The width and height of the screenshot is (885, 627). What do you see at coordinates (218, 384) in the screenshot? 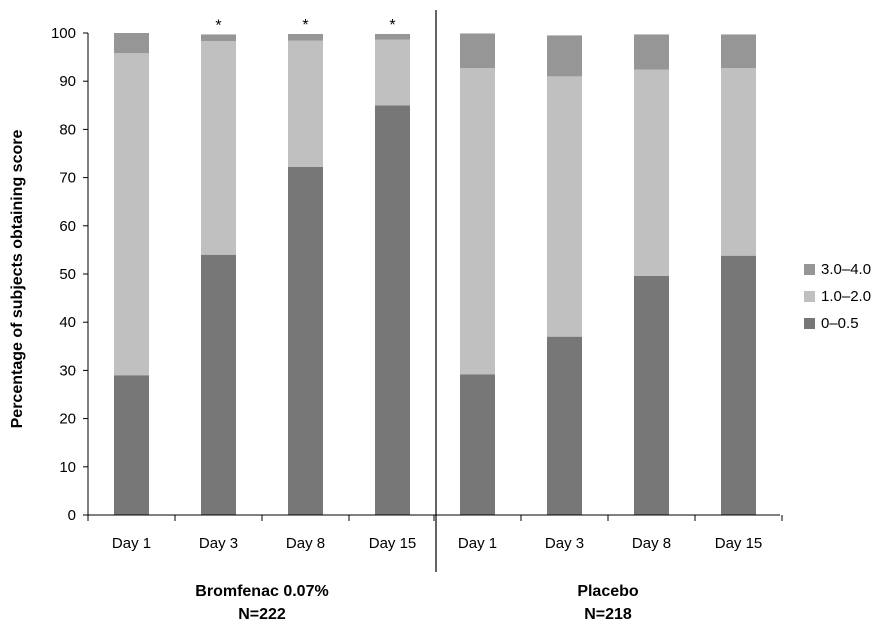
I see `bar-segment-g0-c1-s0` at bounding box center [218, 384].